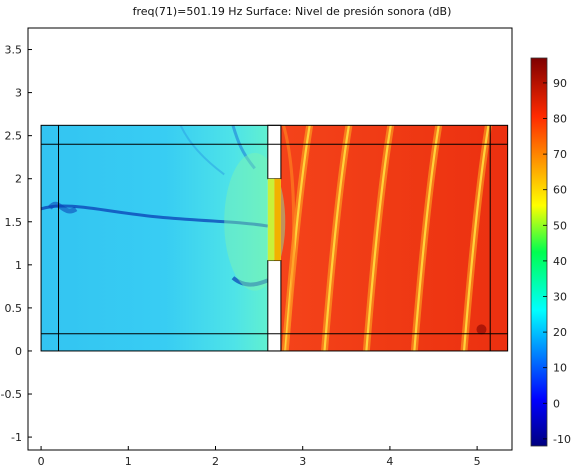 Image resolution: width=571 pixels, height=472 pixels. Describe the element at coordinates (18, 265) in the screenshot. I see `y-tick-label: 1` at that location.